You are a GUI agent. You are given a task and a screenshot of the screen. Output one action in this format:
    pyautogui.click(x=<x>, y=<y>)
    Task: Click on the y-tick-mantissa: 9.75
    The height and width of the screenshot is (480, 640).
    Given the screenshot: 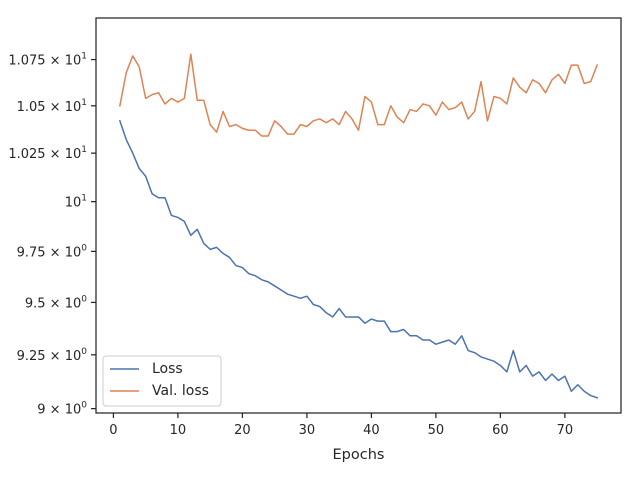 What is the action you would take?
    pyautogui.click(x=31, y=252)
    